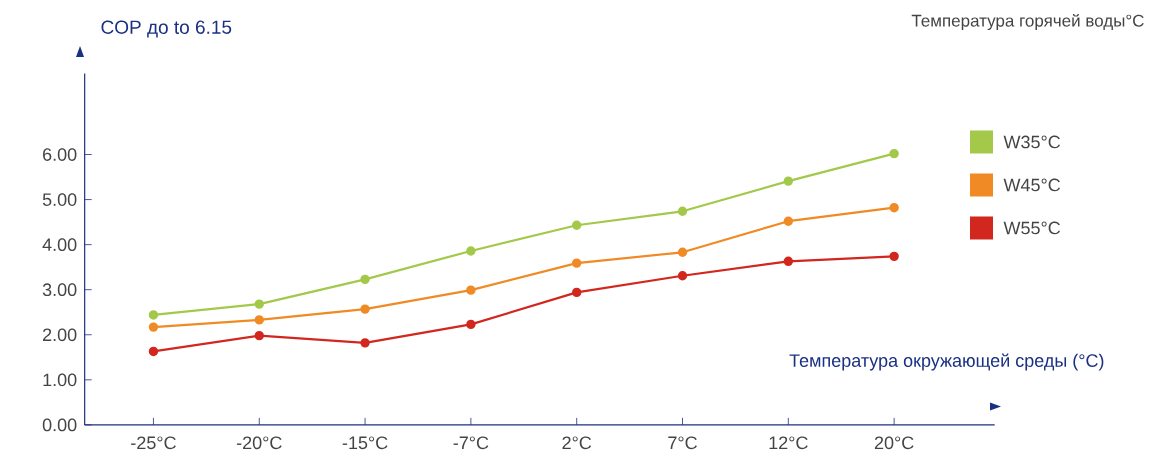 This screenshot has height=452, width=1152. What do you see at coordinates (60, 379) in the screenshot?
I see `y-tick-label: 1.00` at bounding box center [60, 379].